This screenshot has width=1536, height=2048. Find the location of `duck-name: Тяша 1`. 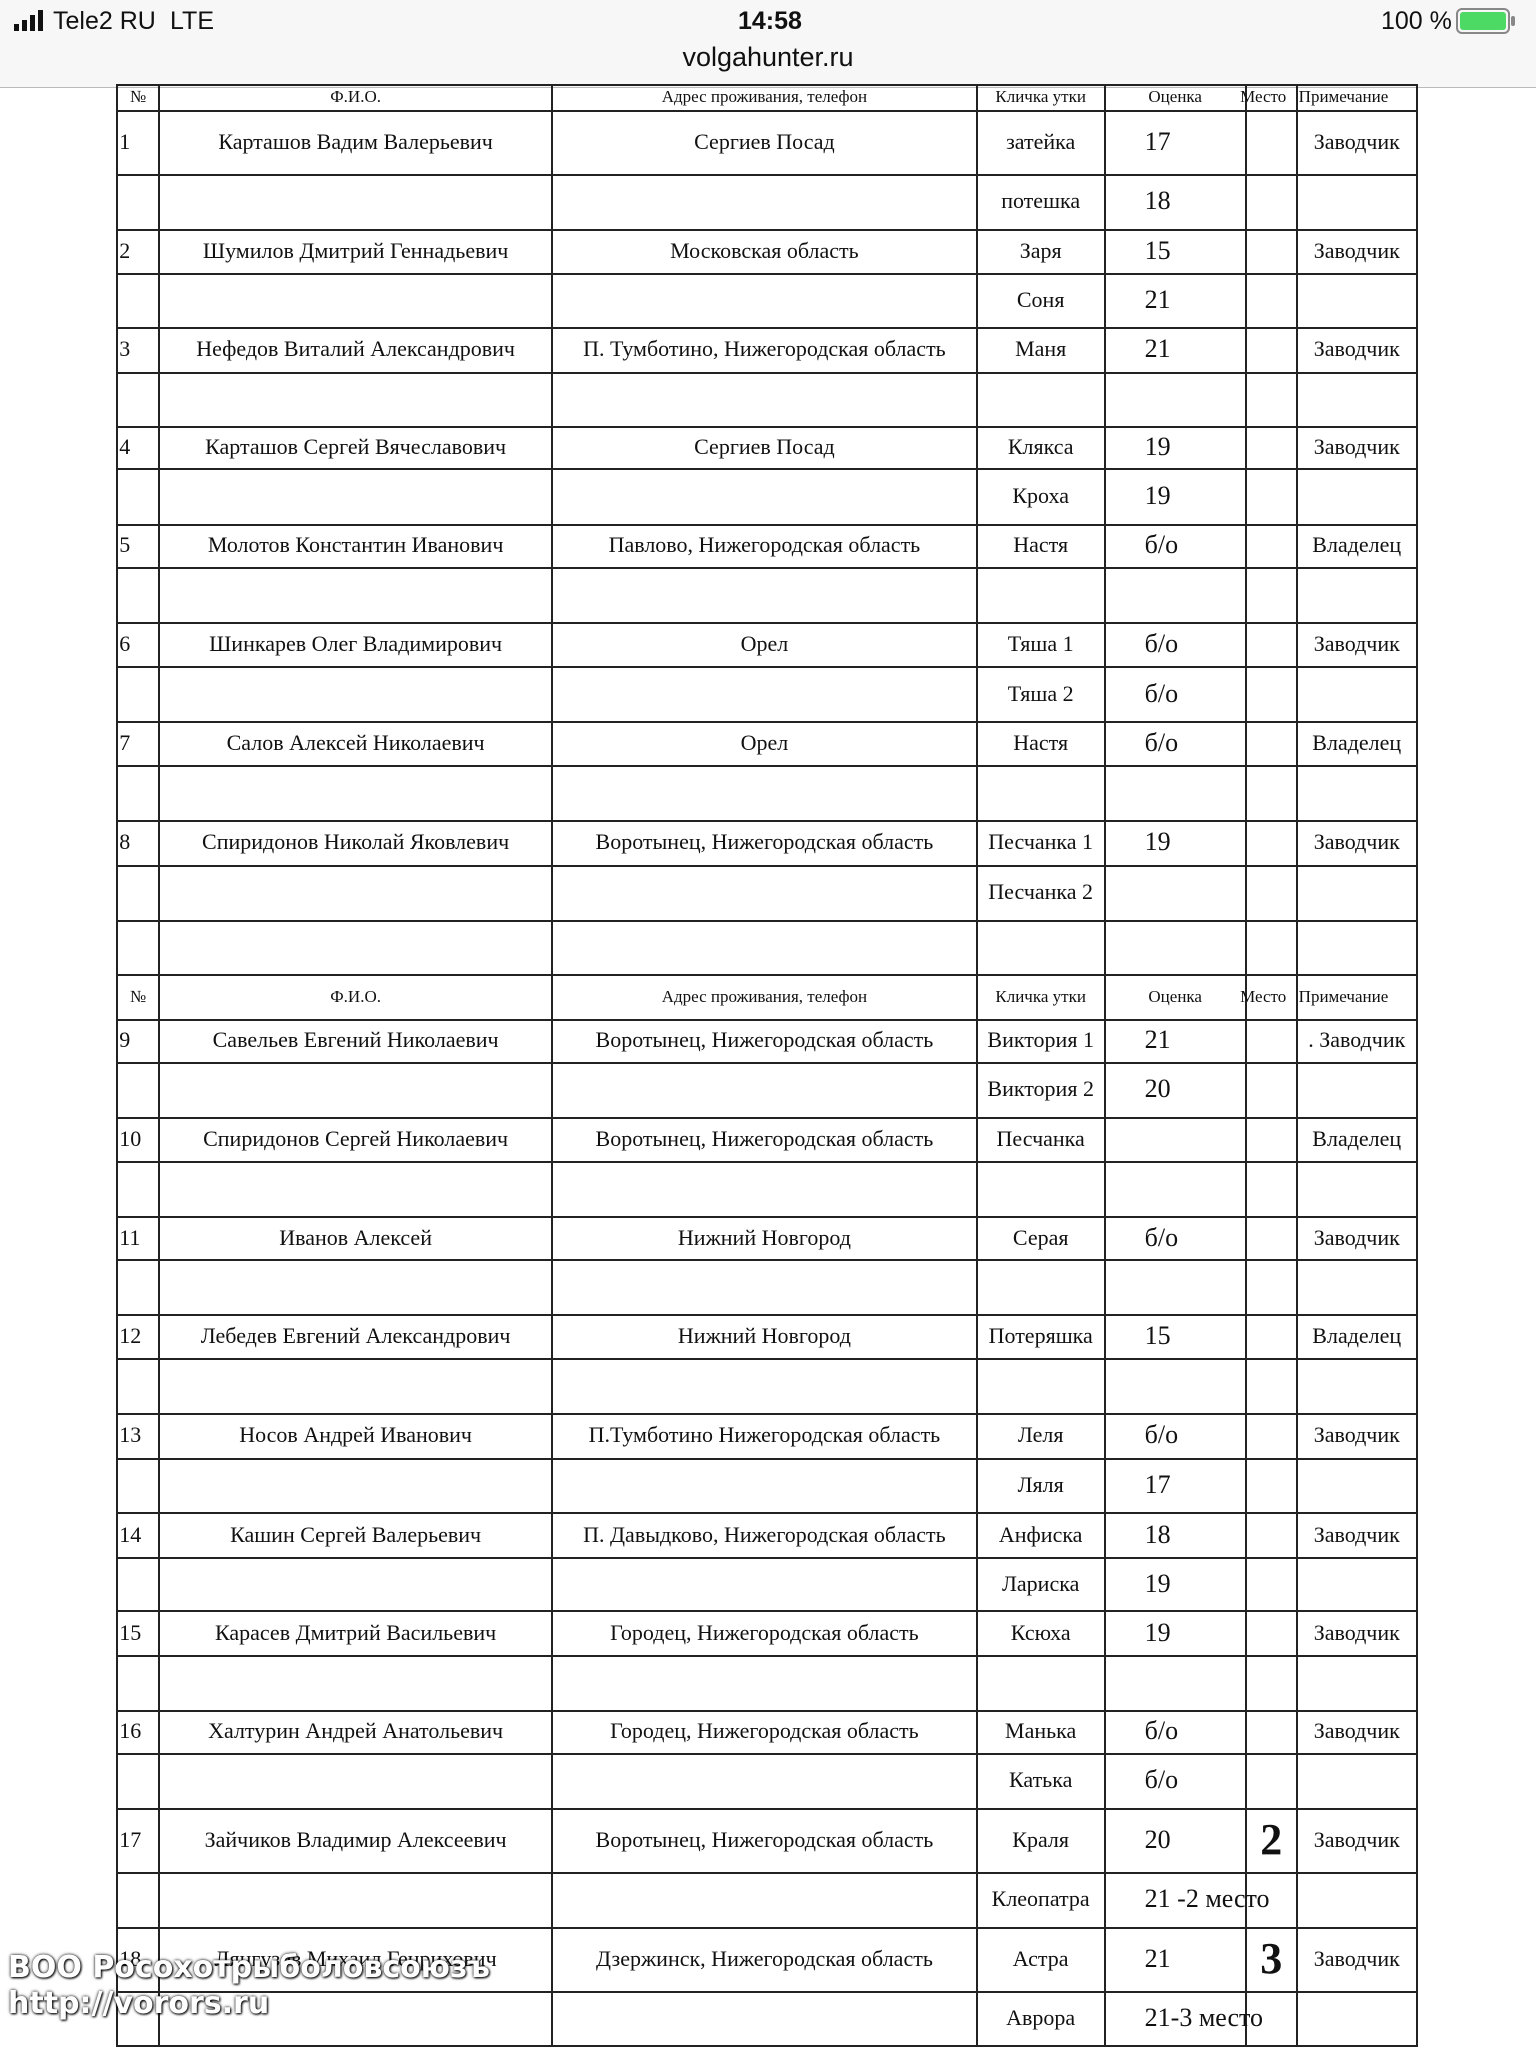

duck-name: Тяша 1 is located at coordinates (1040, 643).